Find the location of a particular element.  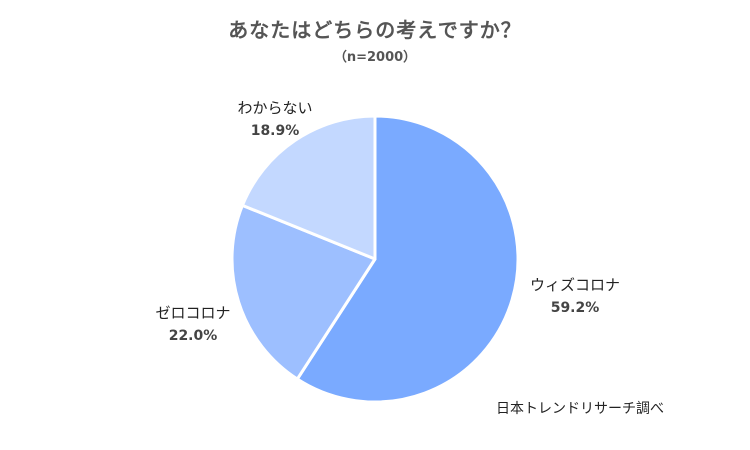

category-label: わからない is located at coordinates (274, 108).